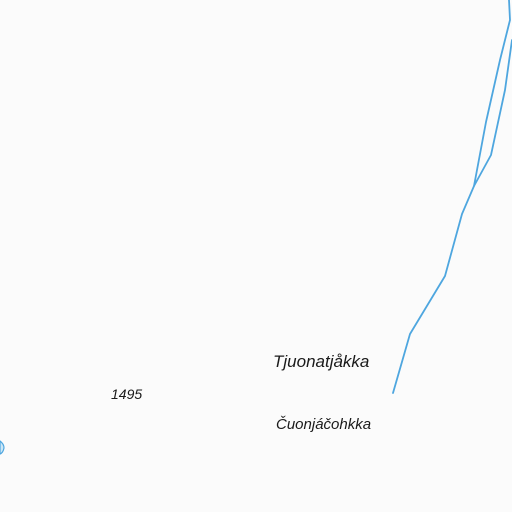 The width and height of the screenshot is (512, 512). I want to click on stream-line-west, so click(492, 93).